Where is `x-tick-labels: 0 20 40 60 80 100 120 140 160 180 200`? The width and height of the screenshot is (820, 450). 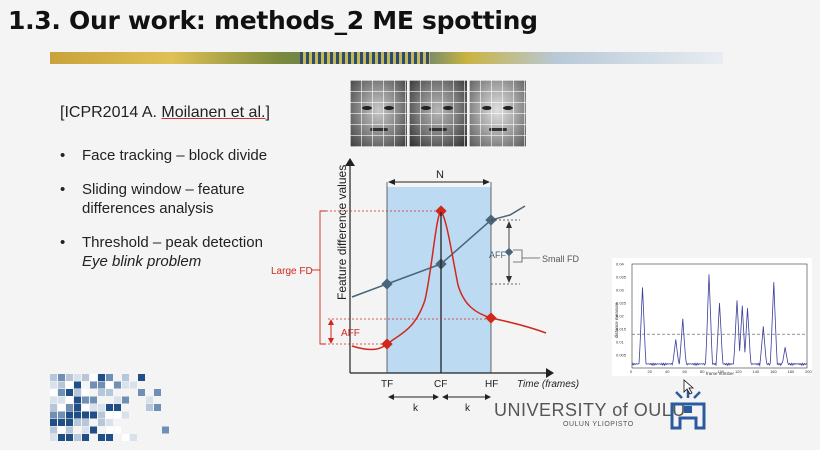
x-tick-labels: 0 20 40 60 80 100 120 140 160 180 200 is located at coordinates (721, 371).